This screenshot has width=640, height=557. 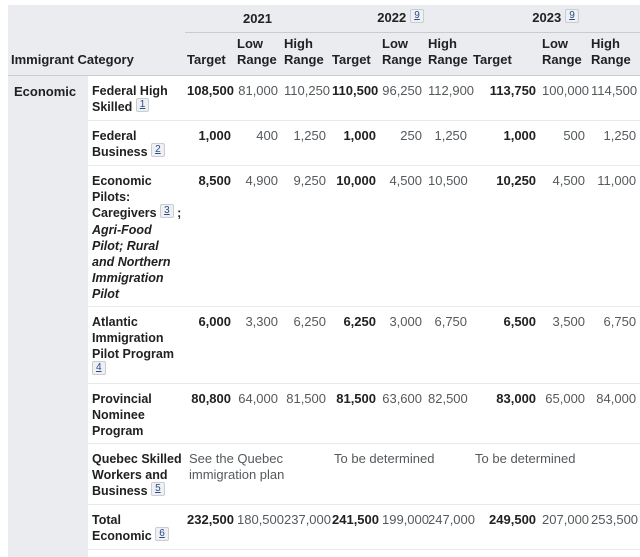 I want to click on category-text: Federal Business, so click(x=120, y=143).